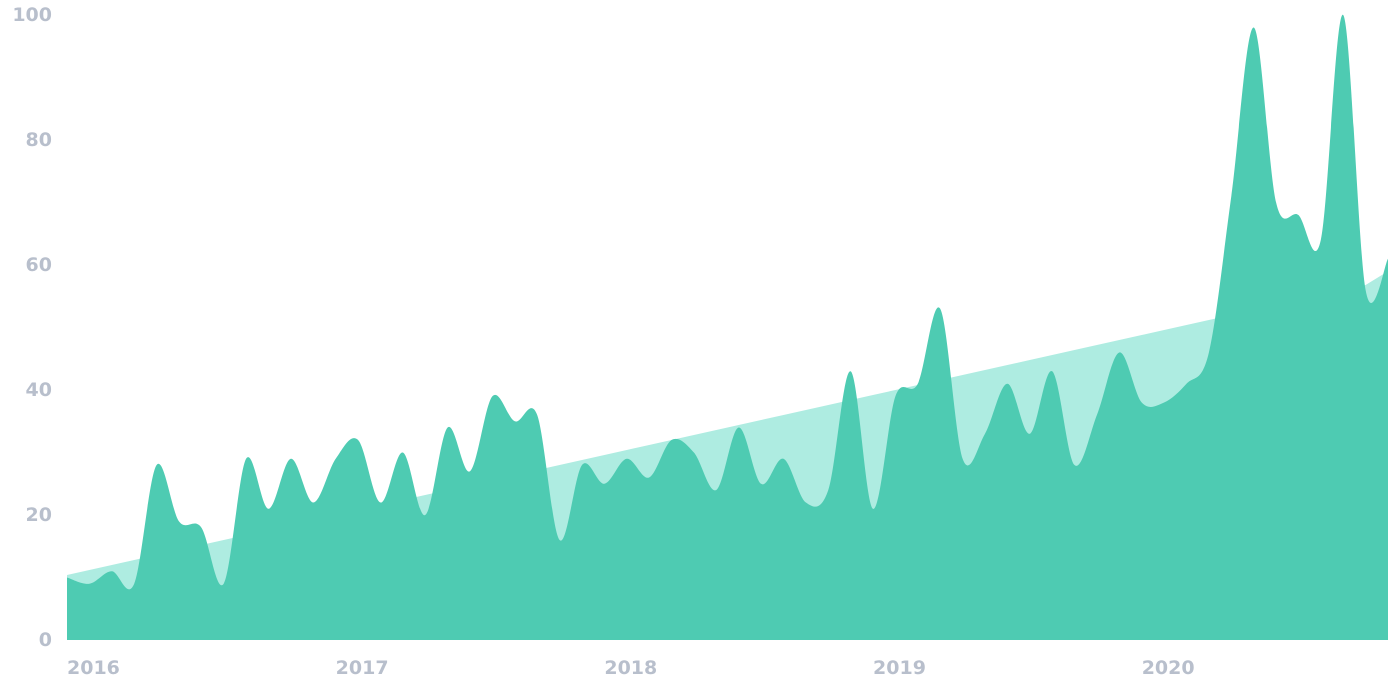 The height and width of the screenshot is (696, 1392). I want to click on y-tick-label: 60, so click(39, 265).